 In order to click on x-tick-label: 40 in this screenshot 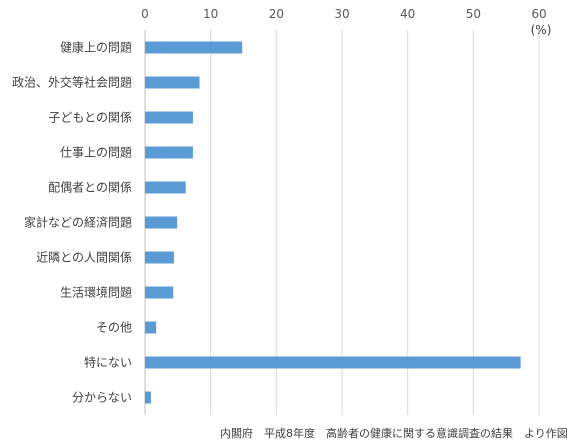, I will do `click(407, 14)`.